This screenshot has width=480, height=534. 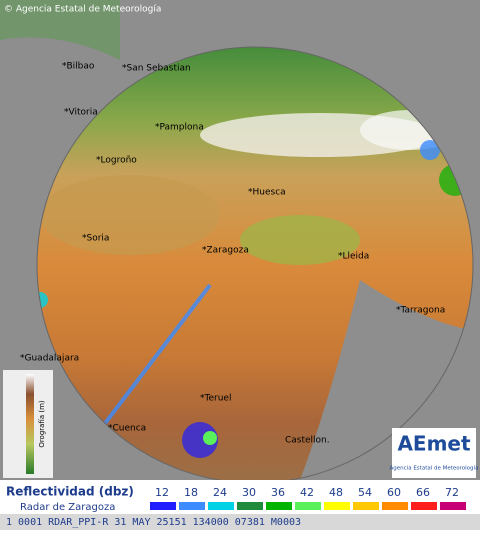 What do you see at coordinates (434, 444) in the screenshot?
I see `logo-name: AEmet` at bounding box center [434, 444].